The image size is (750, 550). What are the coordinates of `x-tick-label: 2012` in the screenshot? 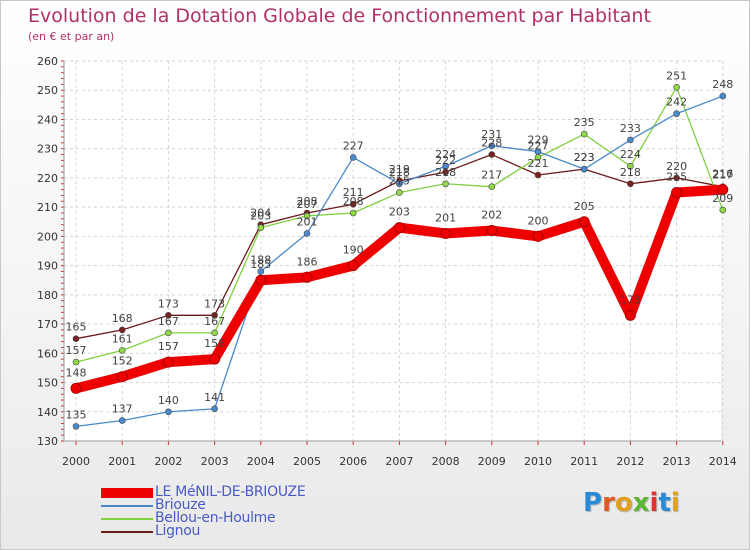 It's located at (630, 461).